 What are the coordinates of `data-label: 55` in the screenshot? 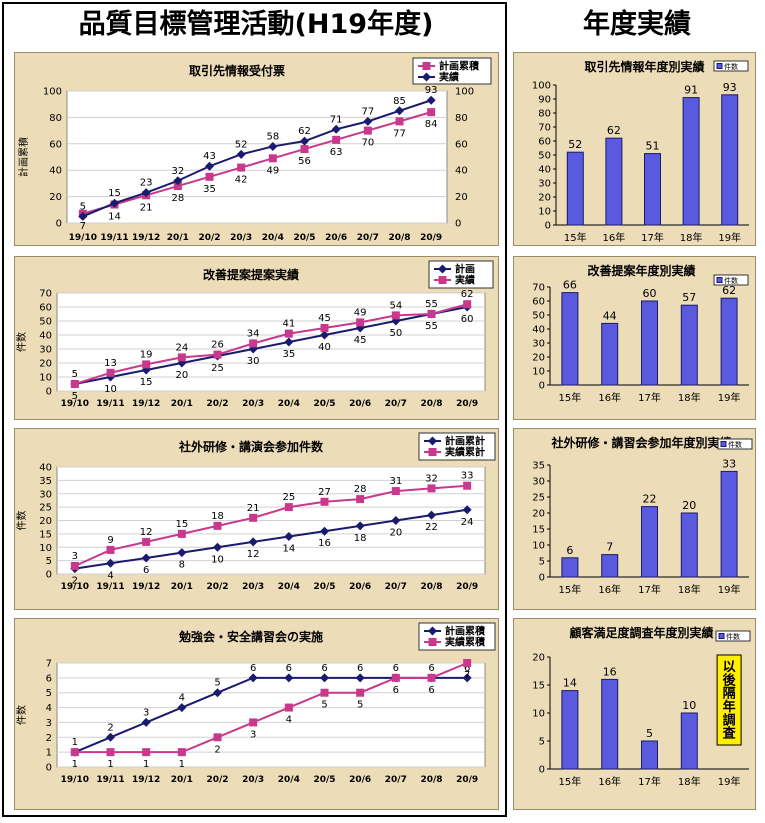 It's located at (431, 304).